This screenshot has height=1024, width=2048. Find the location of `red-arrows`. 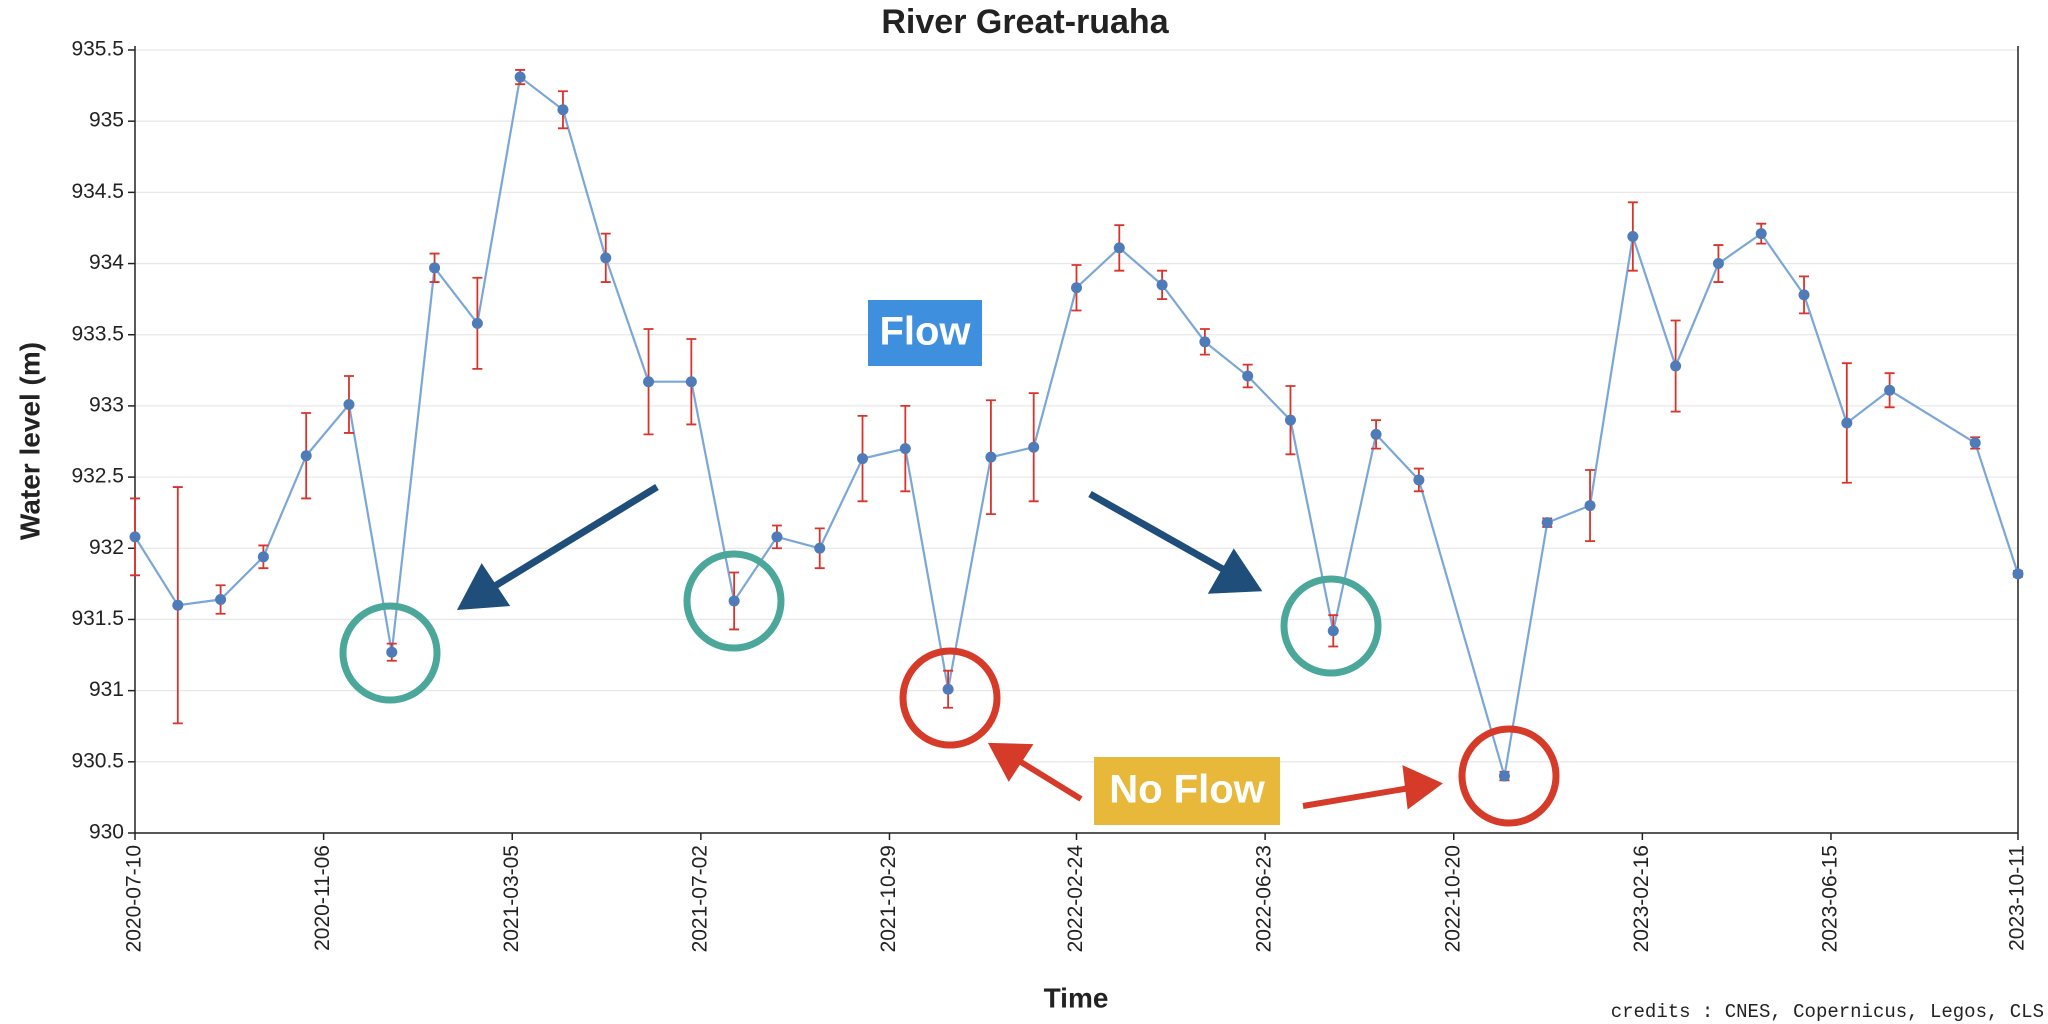

red-arrows is located at coordinates (1215, 776).